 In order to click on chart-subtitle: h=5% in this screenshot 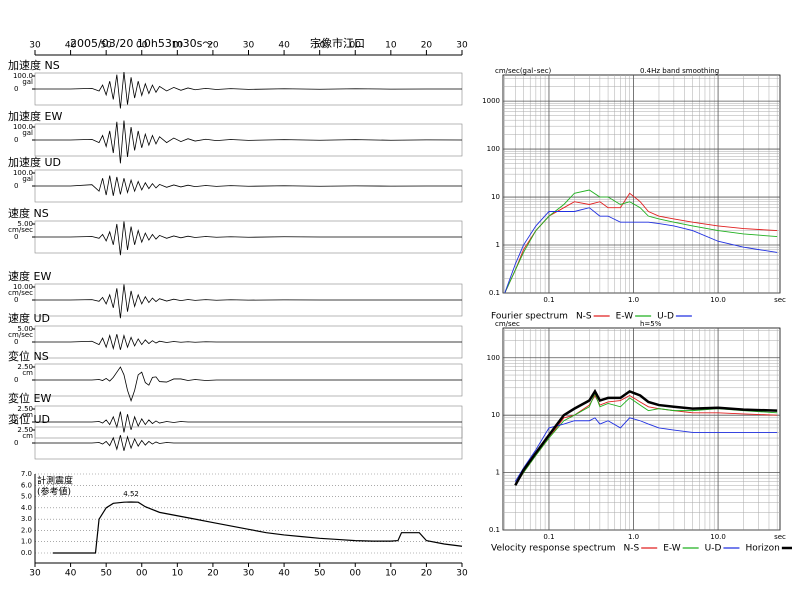, I will do `click(651, 324)`.